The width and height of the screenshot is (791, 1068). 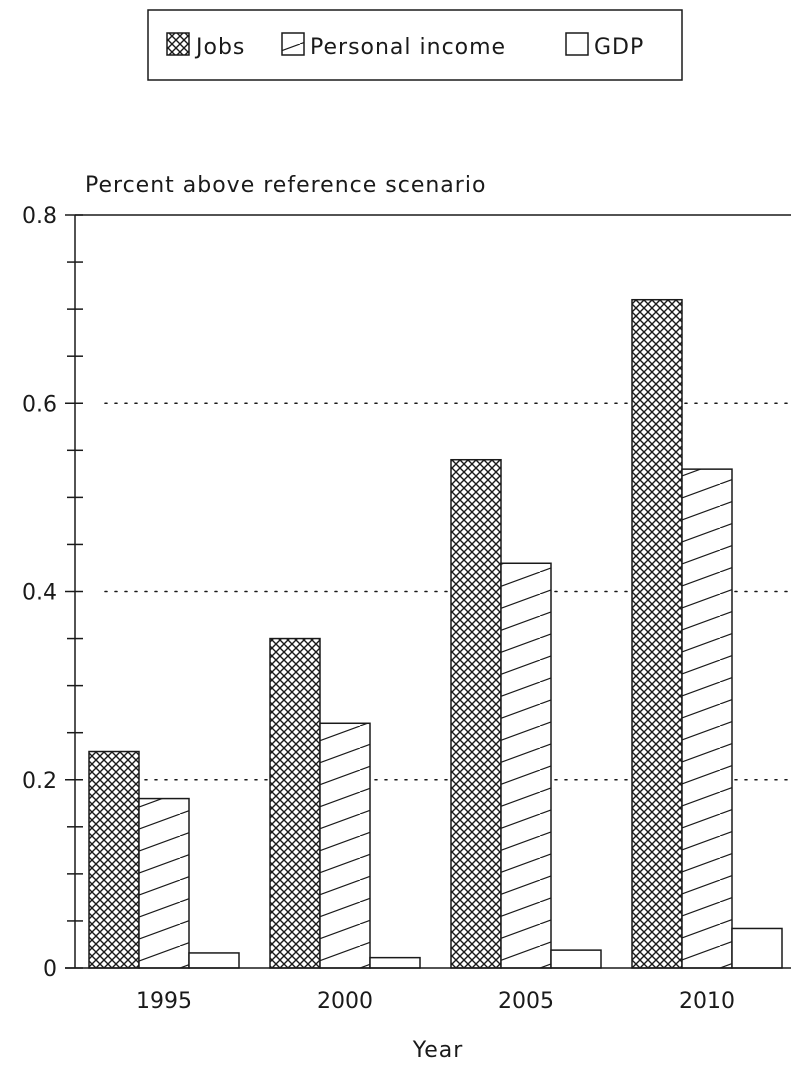 What do you see at coordinates (50, 969) in the screenshot?
I see `y-tick-label-0: 0` at bounding box center [50, 969].